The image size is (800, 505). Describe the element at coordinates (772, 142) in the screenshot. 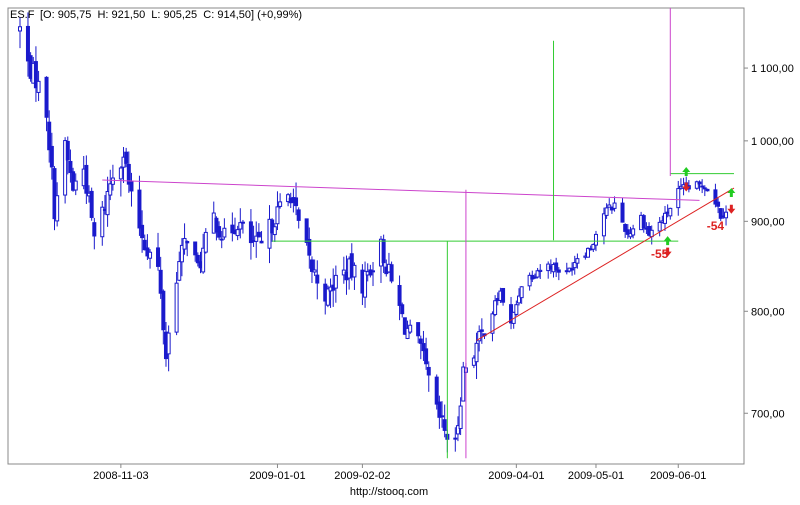

I see `y-tick-label: 1 000,00` at that location.